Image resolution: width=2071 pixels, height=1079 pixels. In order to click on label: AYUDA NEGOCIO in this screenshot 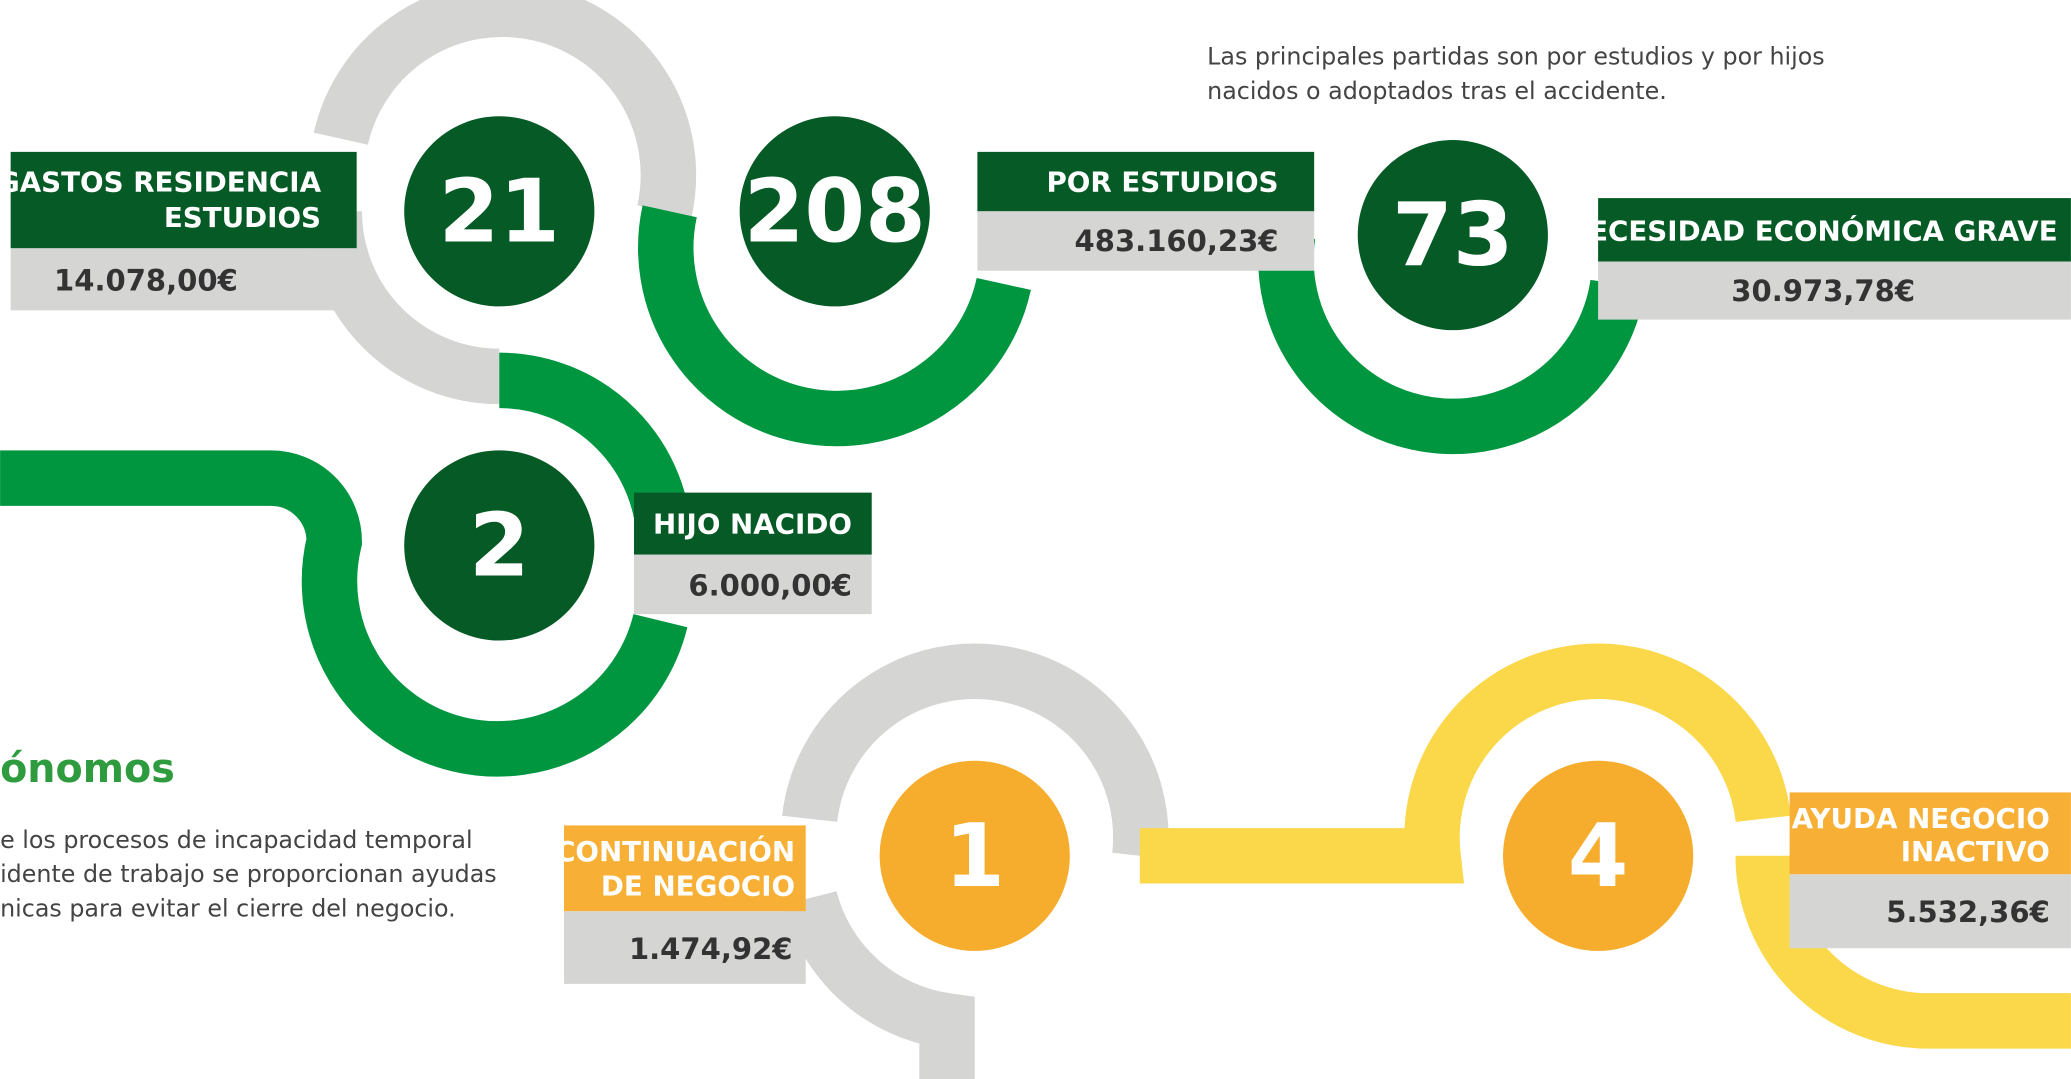, I will do `click(1921, 818)`.